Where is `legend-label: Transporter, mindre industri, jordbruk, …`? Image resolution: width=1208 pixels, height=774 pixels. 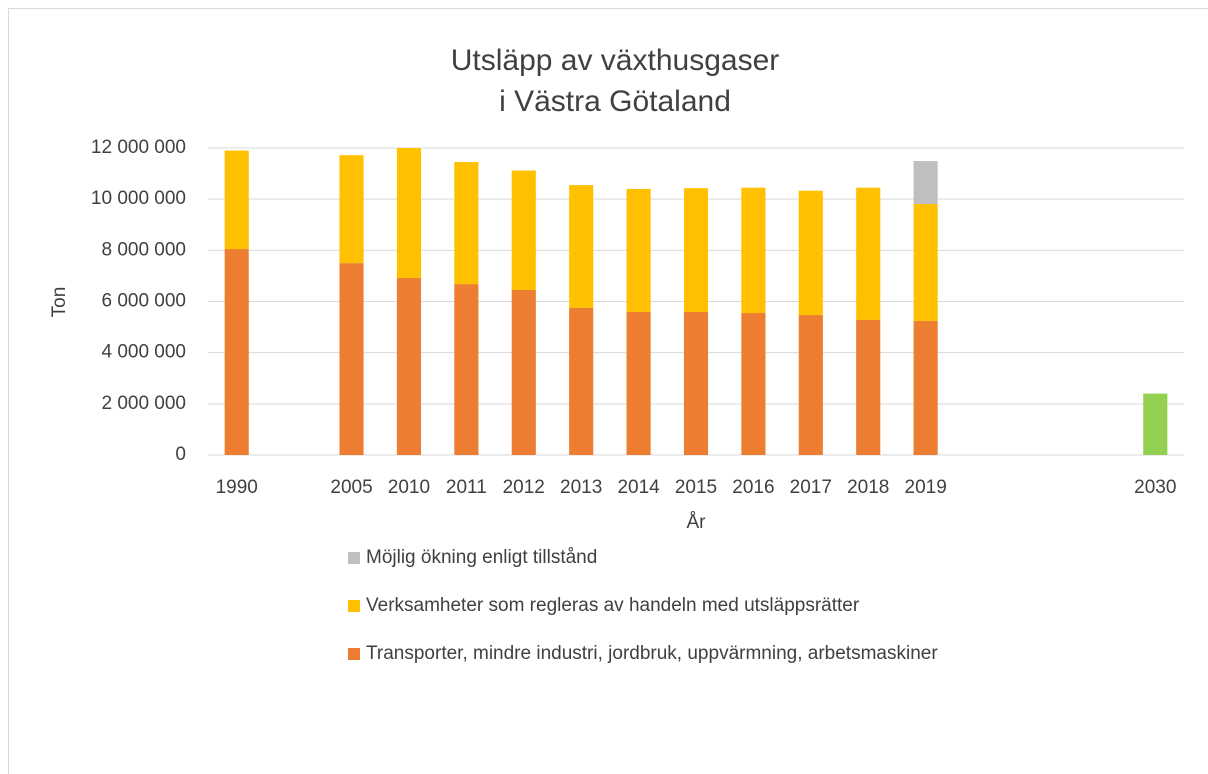 legend-label: Transporter, mindre industri, jordbruk, … is located at coordinates (652, 653).